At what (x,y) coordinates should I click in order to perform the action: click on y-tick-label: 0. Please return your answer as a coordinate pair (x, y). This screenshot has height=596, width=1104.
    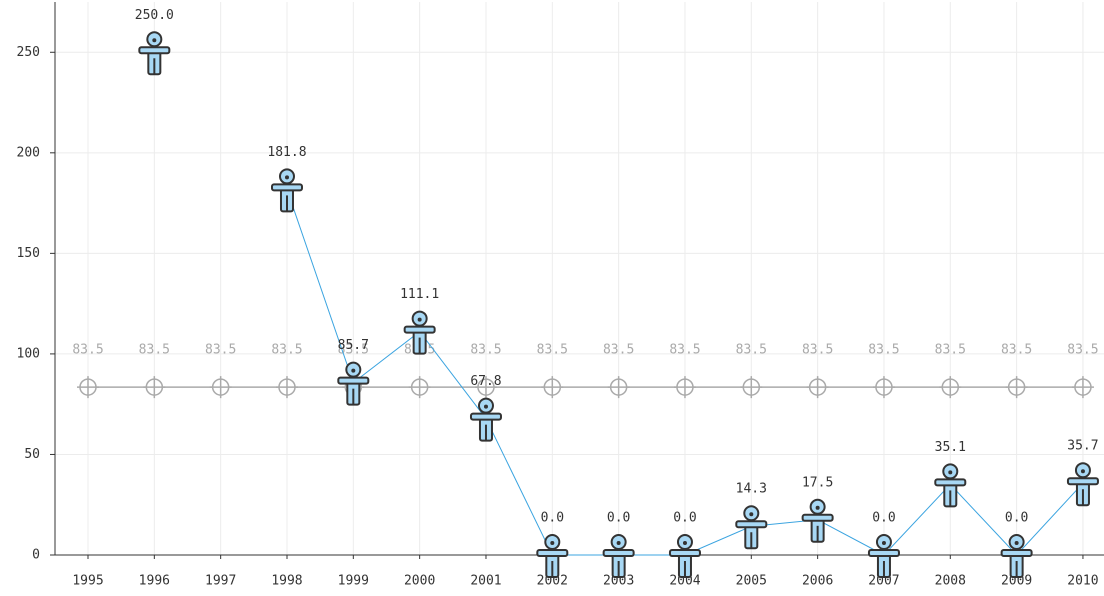
    Looking at the image, I should click on (36, 555).